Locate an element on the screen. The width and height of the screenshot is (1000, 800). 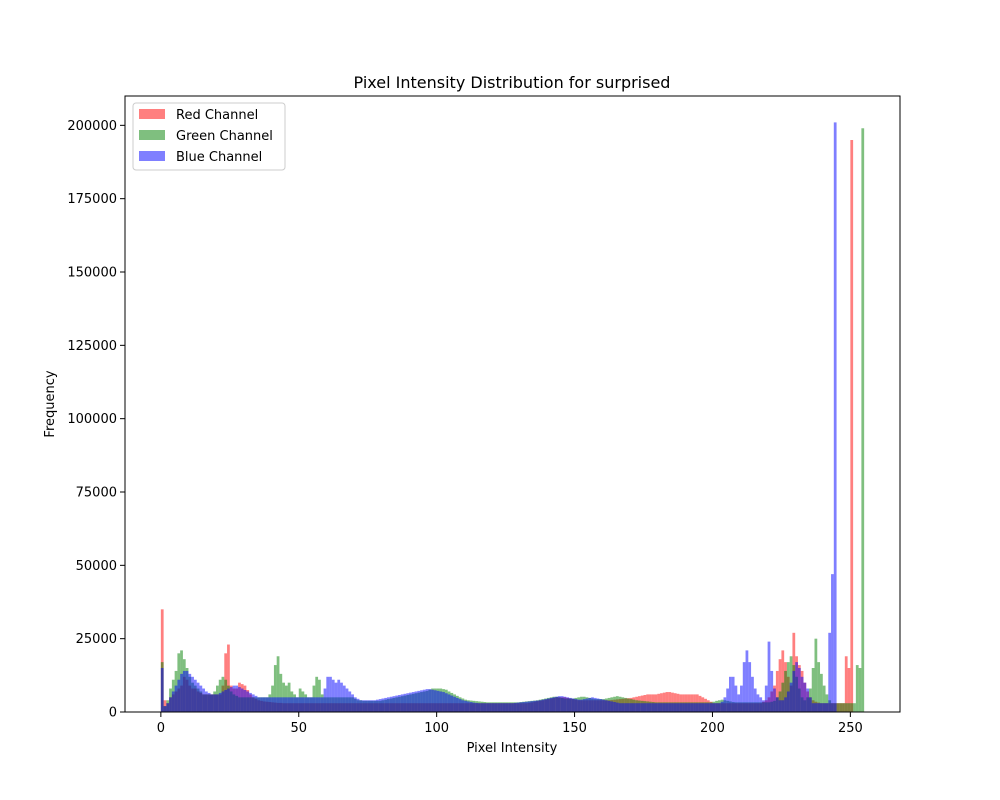
y-tick-label: 50000 is located at coordinates (96, 566).